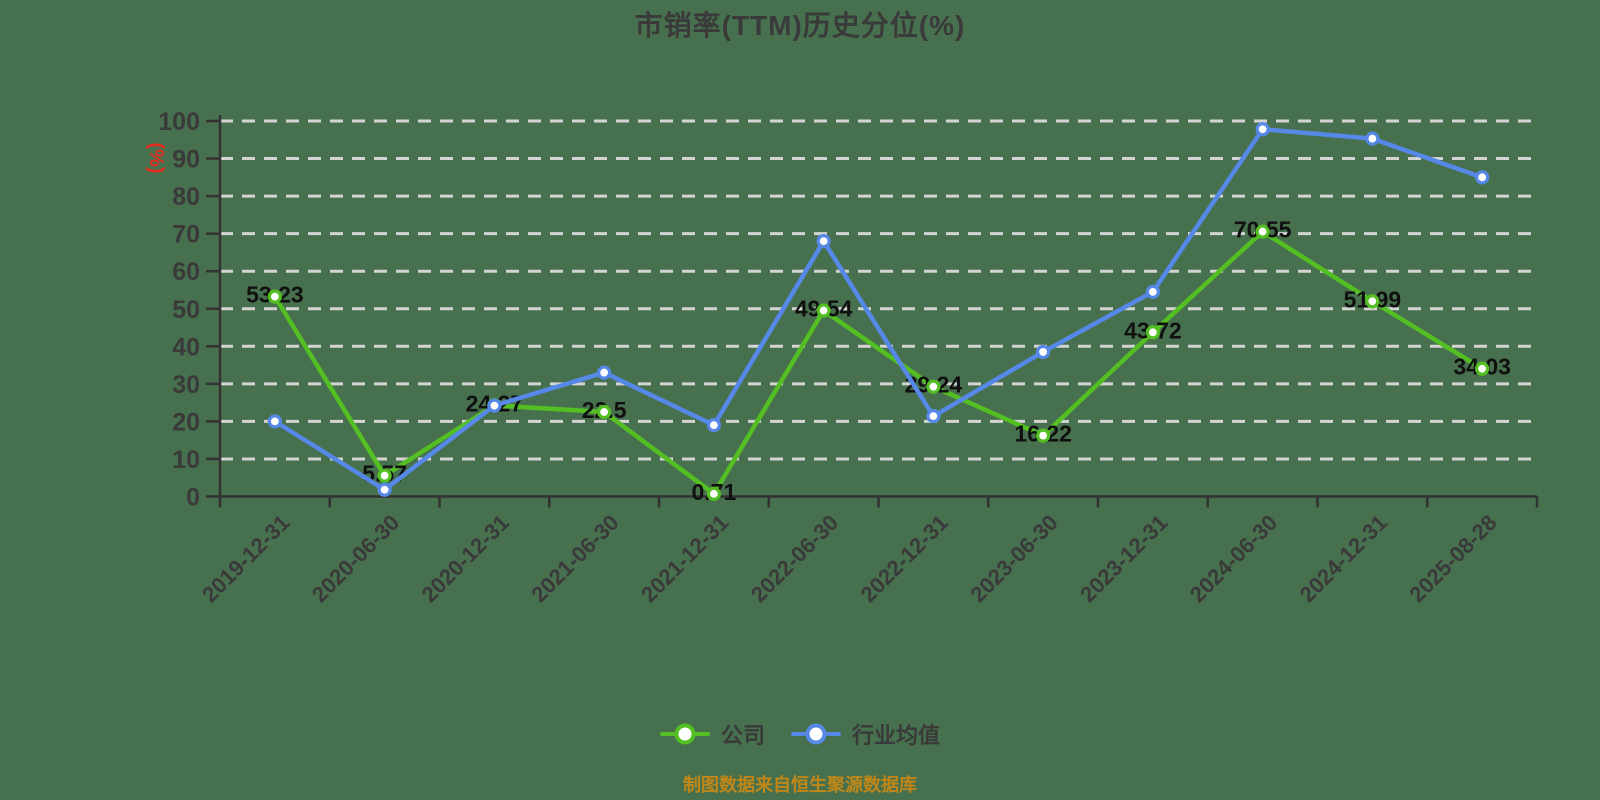 This screenshot has height=800, width=1600. What do you see at coordinates (1013, 558) in the screenshot?
I see `x-tick-label: 2023-06-30` at bounding box center [1013, 558].